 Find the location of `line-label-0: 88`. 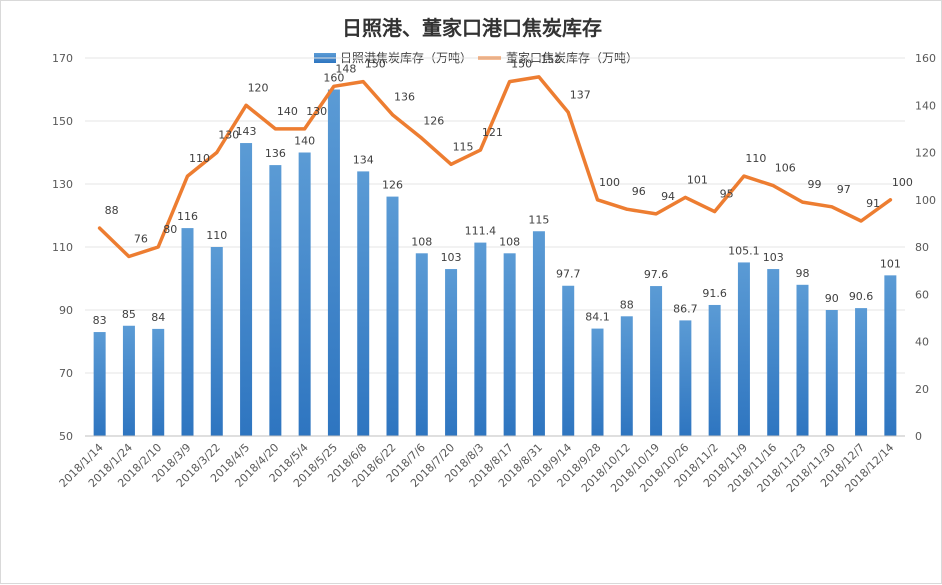

line-label-0: 88 is located at coordinates (112, 210).